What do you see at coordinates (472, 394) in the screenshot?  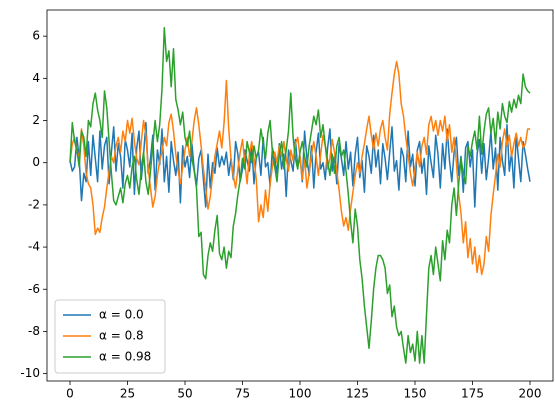 I see `x-tick-label: 175` at bounding box center [472, 394].